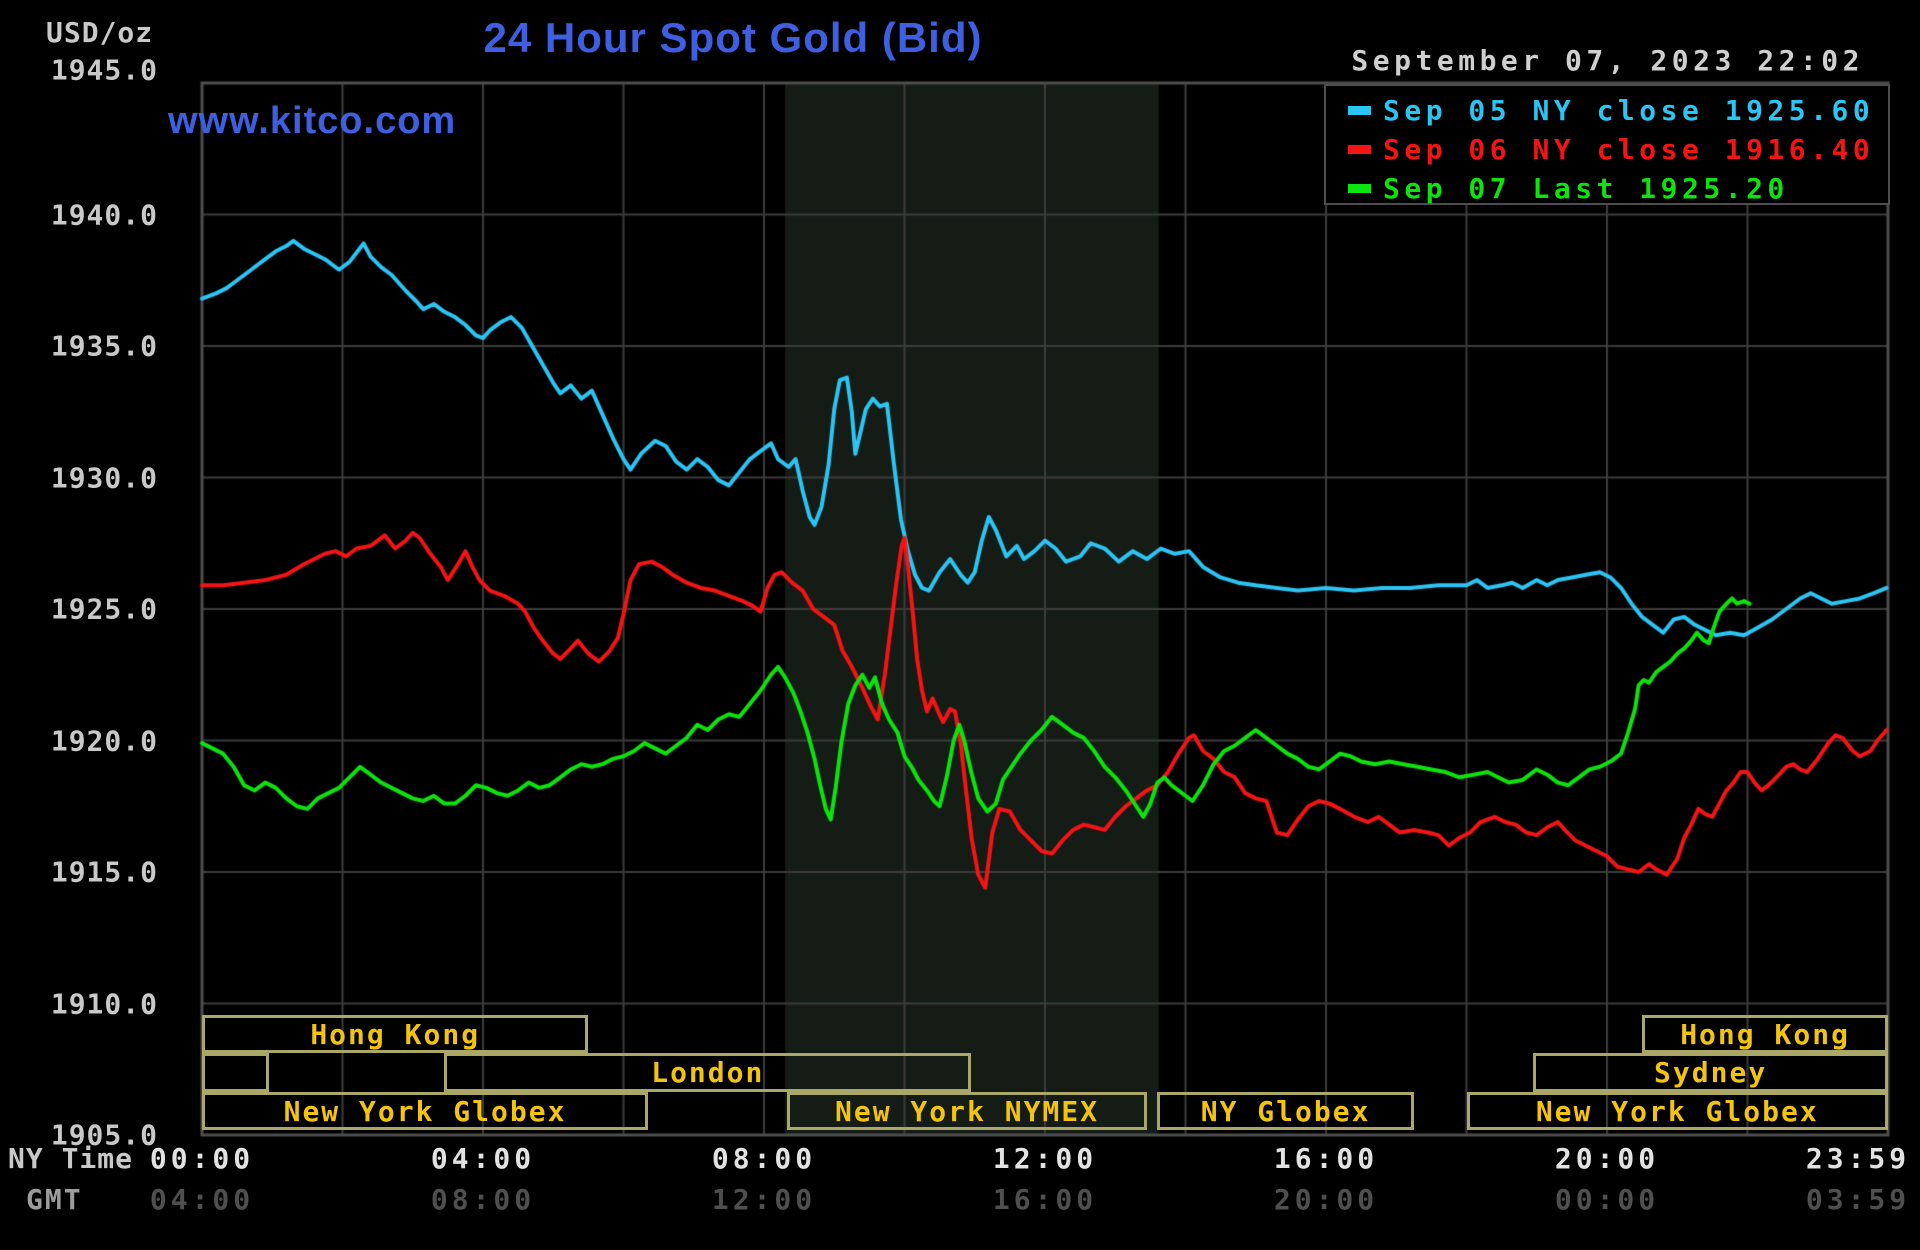 The width and height of the screenshot is (1920, 1250). I want to click on legend-item: Sep 05 NY close 1925.60, so click(1607, 110).